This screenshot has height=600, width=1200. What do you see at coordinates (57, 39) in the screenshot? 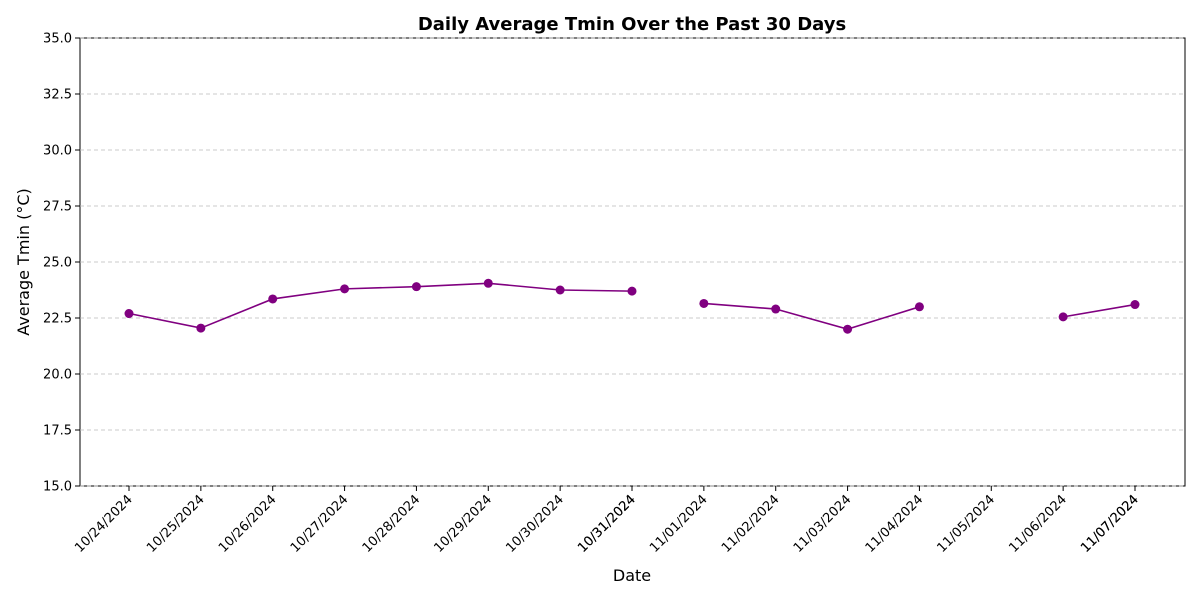
I see `y-tick-label: 35.0` at bounding box center [57, 39].